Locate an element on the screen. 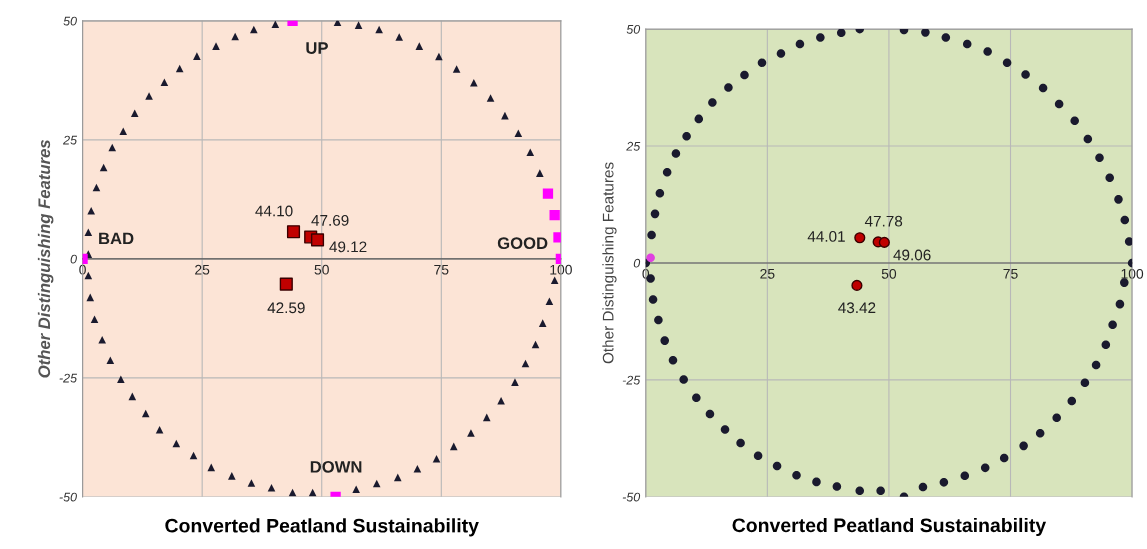 Image resolution: width=1147 pixels, height=549 pixels. annotation: 44.10 is located at coordinates (274, 211).